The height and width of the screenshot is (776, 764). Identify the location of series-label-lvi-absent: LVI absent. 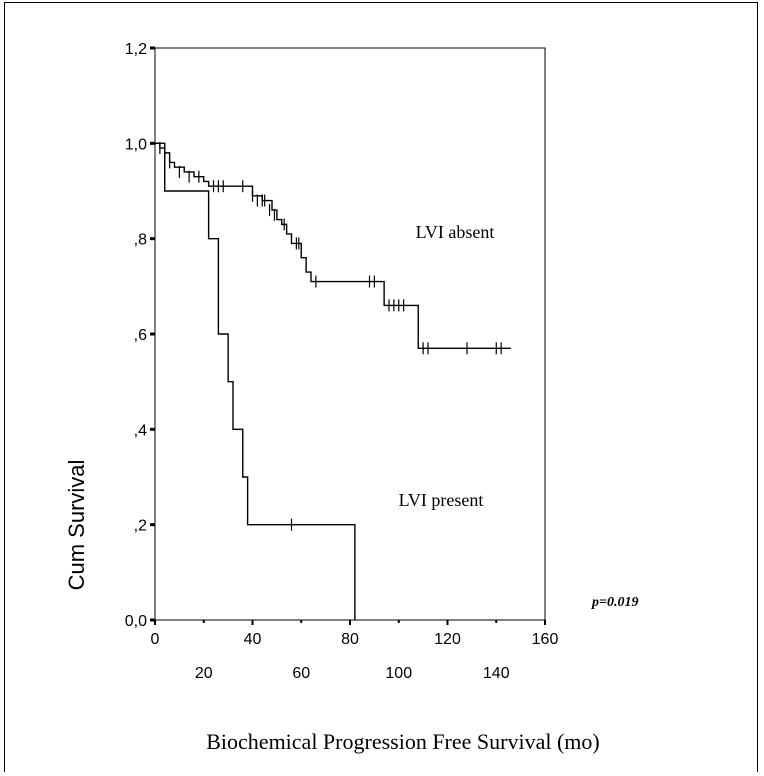
(455, 232).